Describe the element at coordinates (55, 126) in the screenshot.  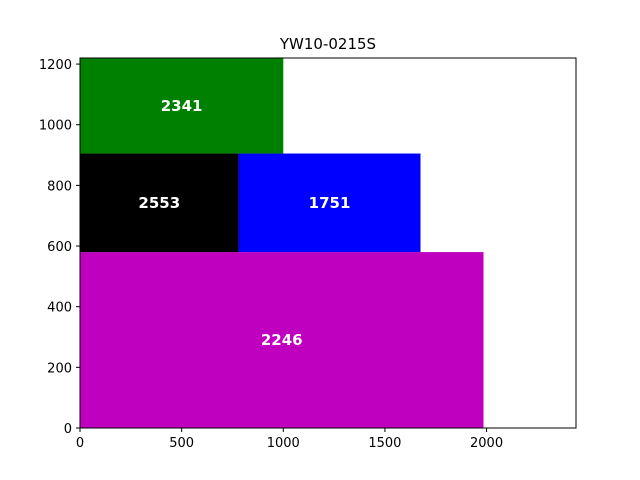
I see `y-tick-label: 1000` at that location.